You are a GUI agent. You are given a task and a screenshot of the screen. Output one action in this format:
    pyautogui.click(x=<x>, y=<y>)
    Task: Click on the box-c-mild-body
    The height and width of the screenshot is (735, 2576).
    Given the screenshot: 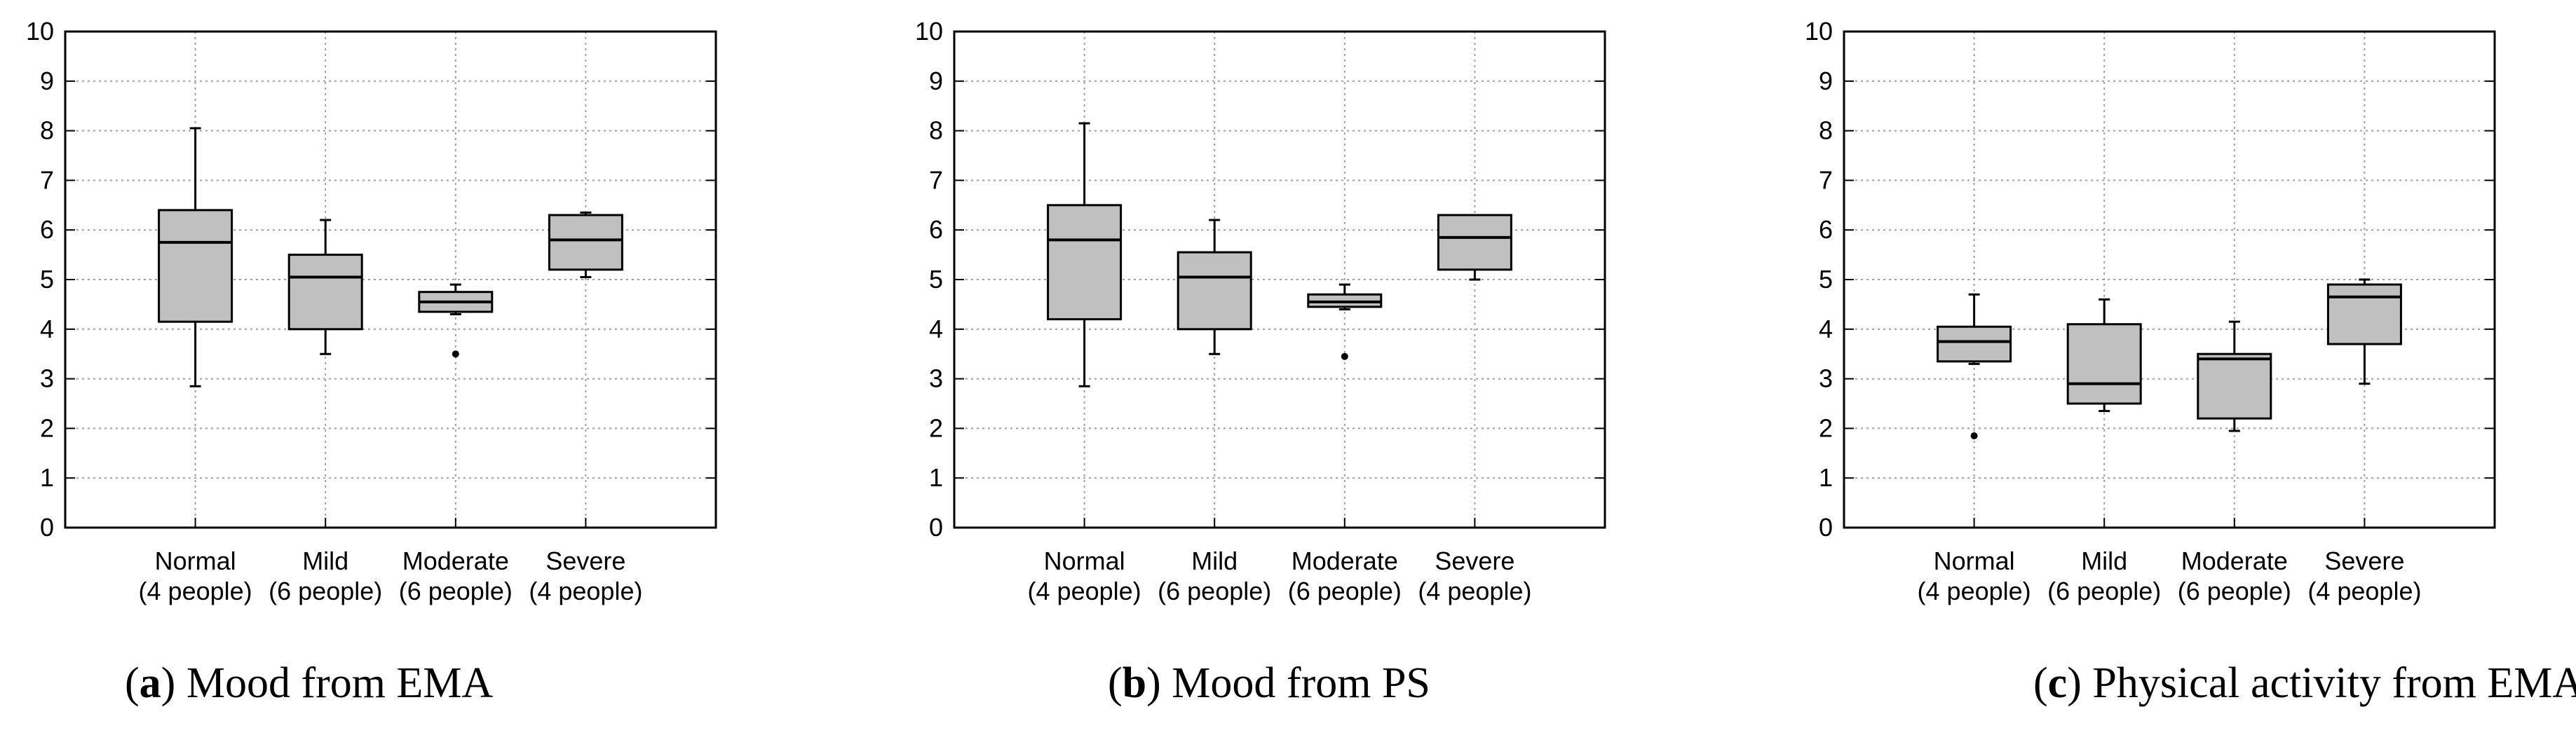 What is the action you would take?
    pyautogui.click(x=2104, y=364)
    